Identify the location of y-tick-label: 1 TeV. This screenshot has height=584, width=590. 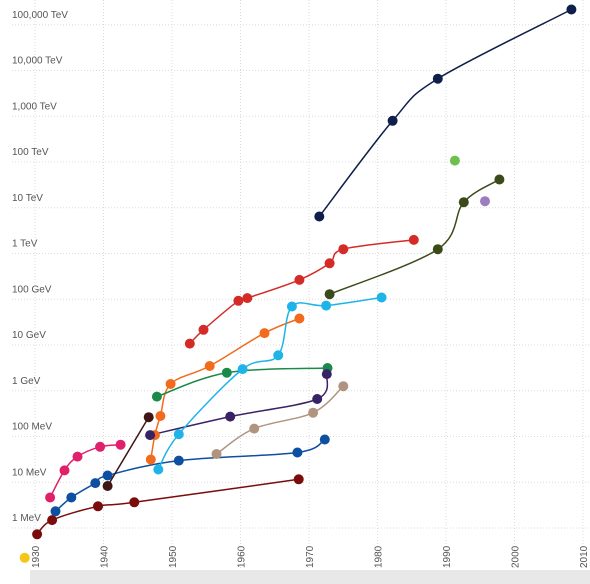
(25, 244).